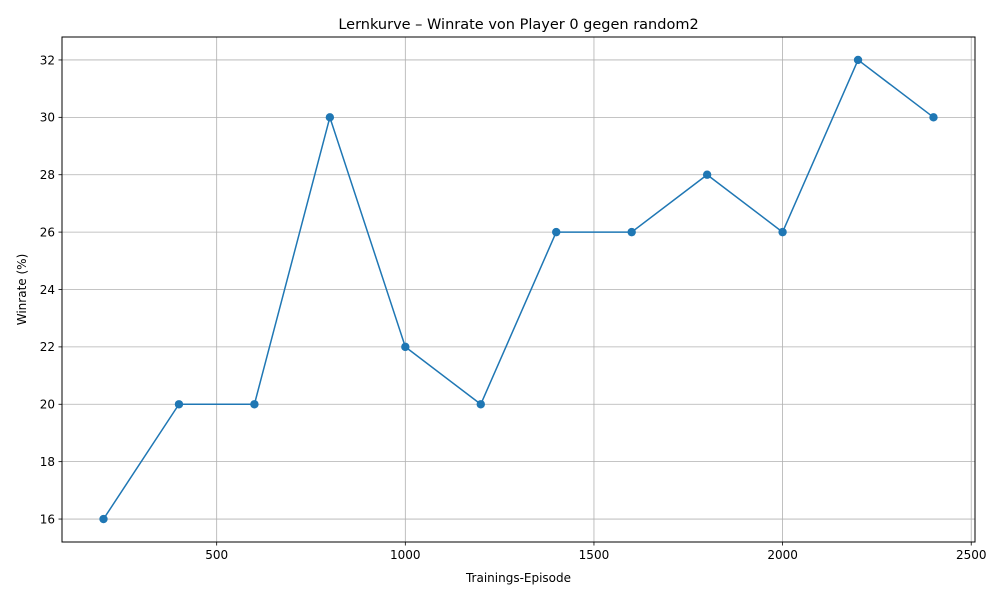 The height and width of the screenshot is (600, 1000). What do you see at coordinates (47, 519) in the screenshot?
I see `y-tick-label: 16` at bounding box center [47, 519].